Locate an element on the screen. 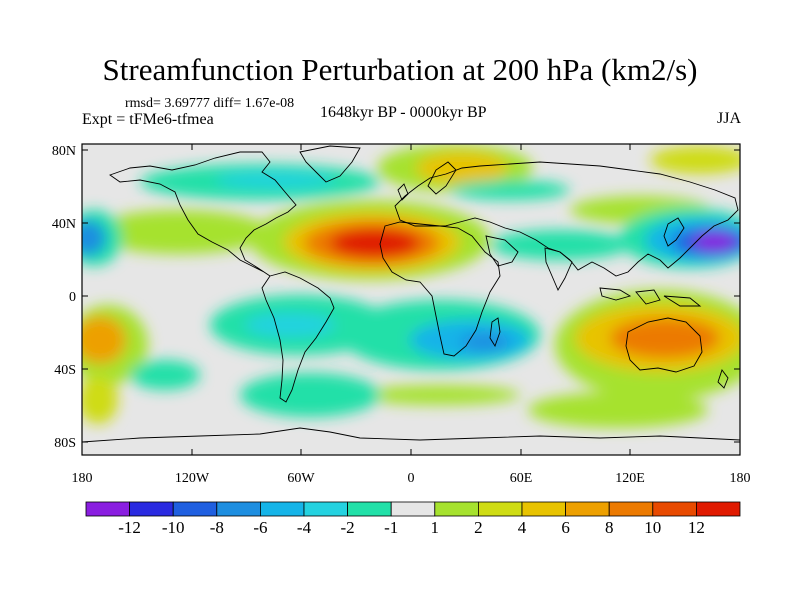 Image resolution: width=800 pixels, height=600 pixels. lon-label-180e: 180 is located at coordinates (740, 478).